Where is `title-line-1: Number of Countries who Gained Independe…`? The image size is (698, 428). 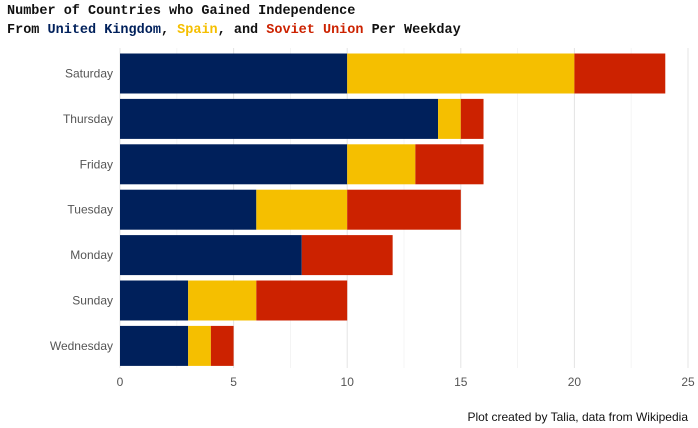
title-line-1: Number of Countries who Gained Independe… is located at coordinates (181, 11).